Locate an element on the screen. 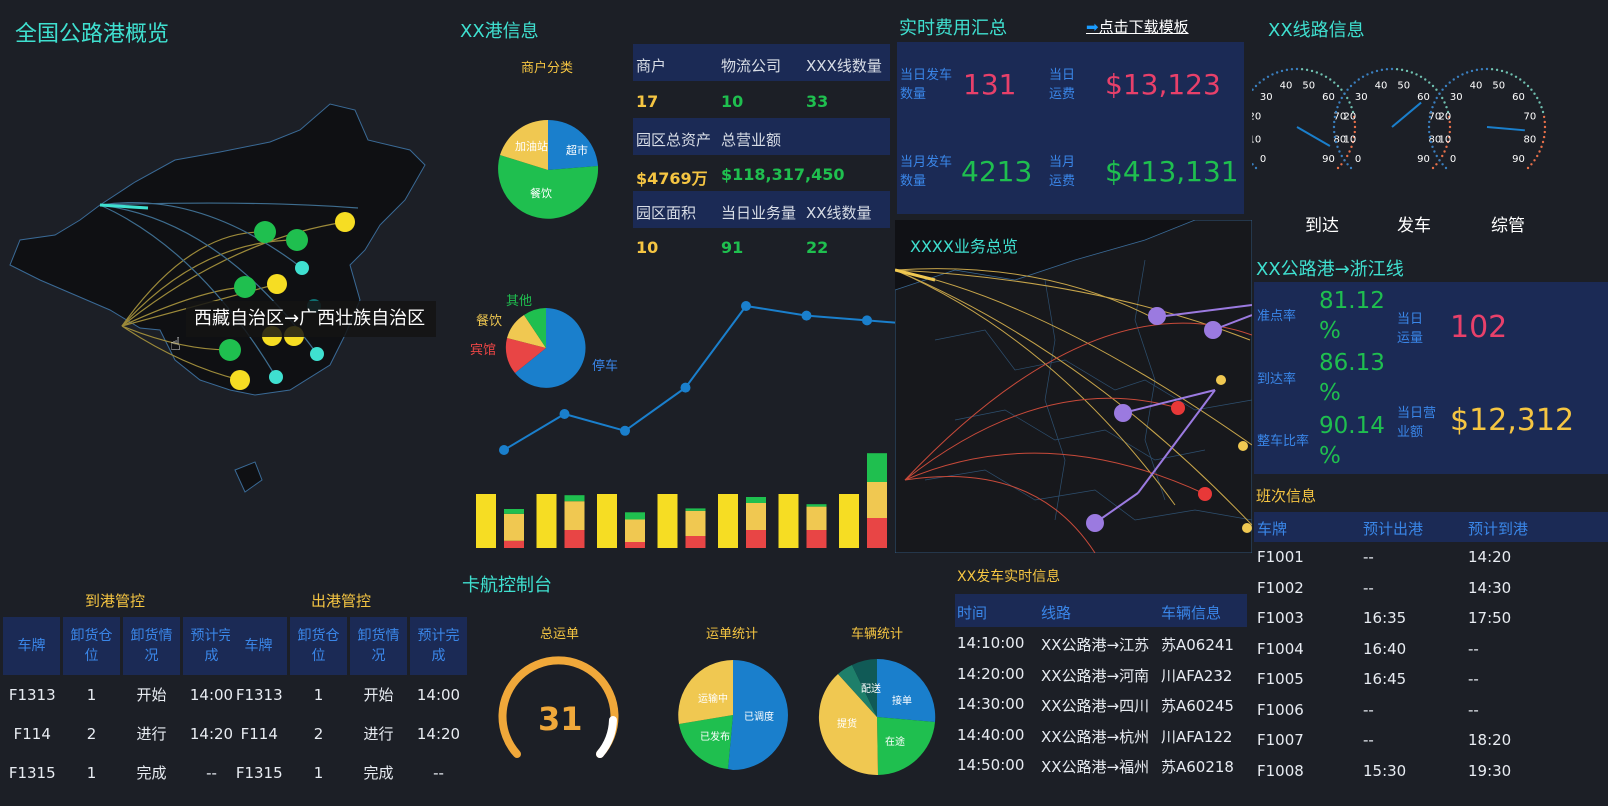 The width and height of the screenshot is (1608, 806). vehicle-label-3: 提货 is located at coordinates (847, 723).